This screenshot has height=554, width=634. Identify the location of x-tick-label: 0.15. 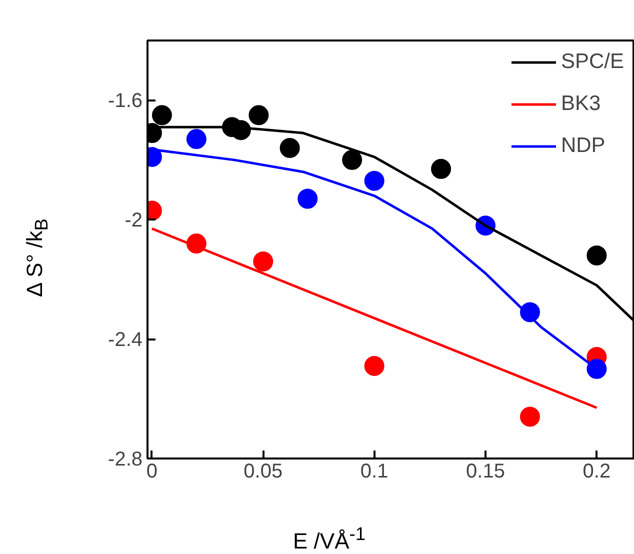
(485, 471).